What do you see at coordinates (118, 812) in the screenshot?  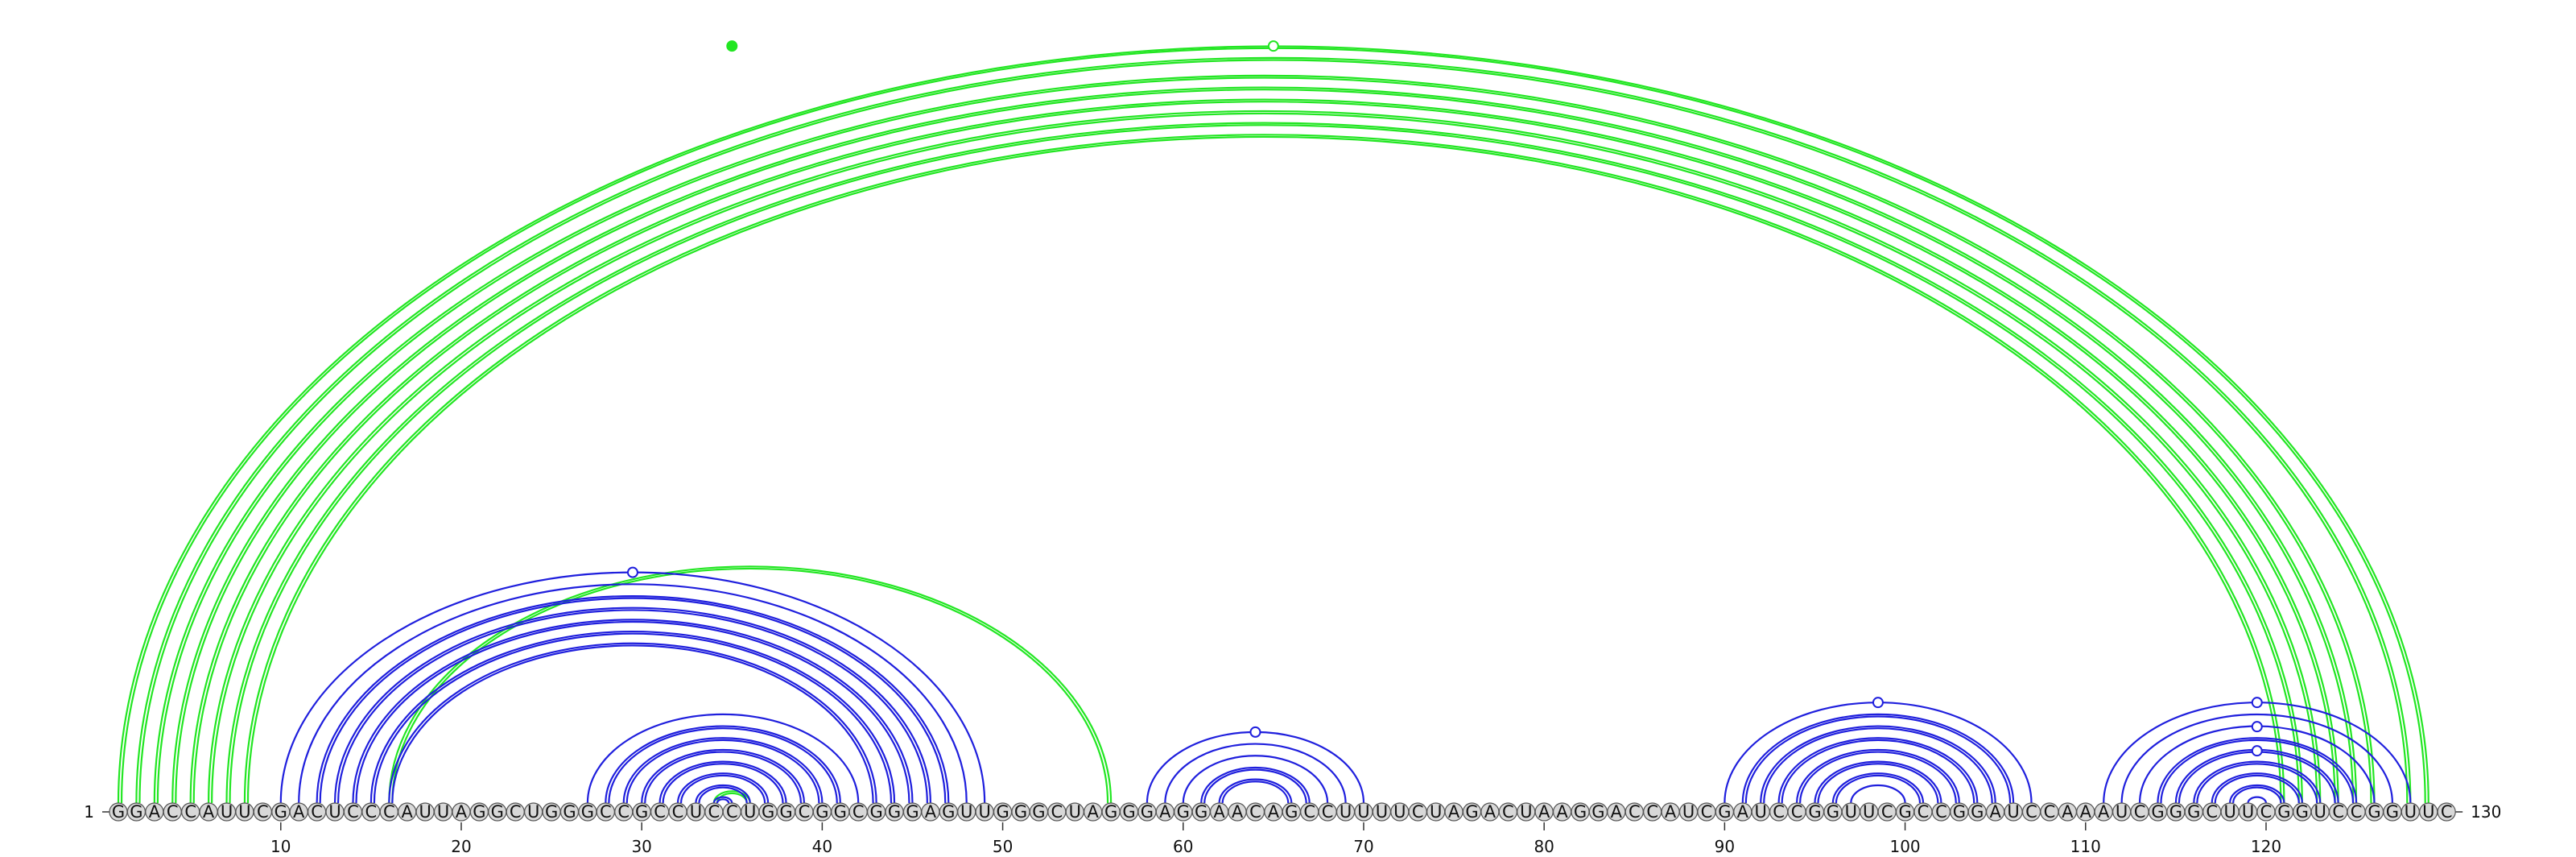 I see `nucleotide-1: G` at bounding box center [118, 812].